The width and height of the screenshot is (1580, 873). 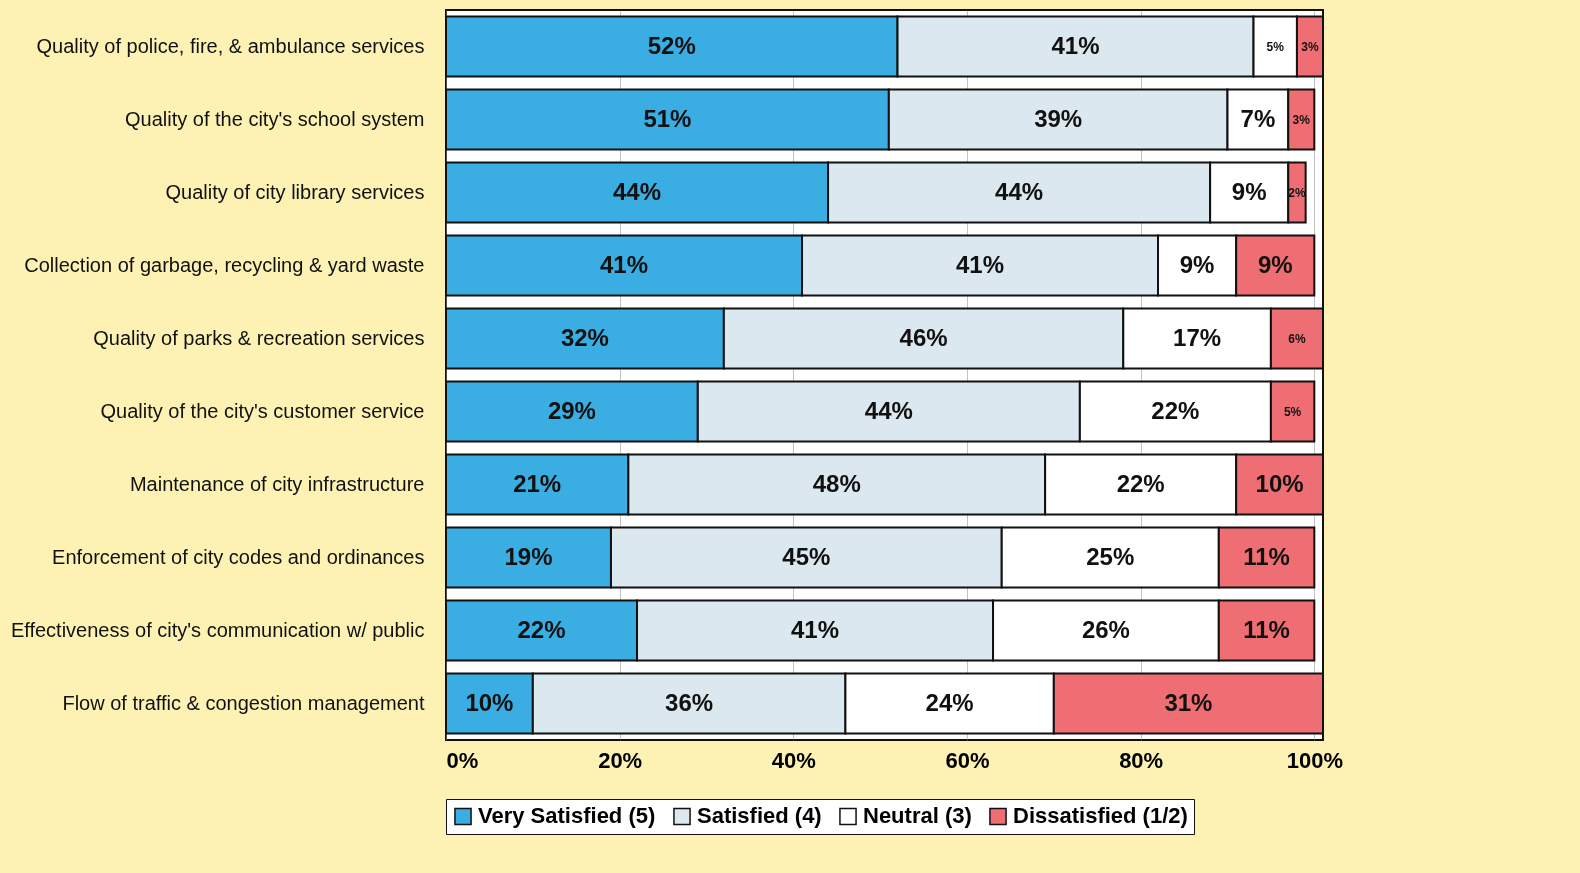 What do you see at coordinates (923, 337) in the screenshot?
I see `data-label: 46%` at bounding box center [923, 337].